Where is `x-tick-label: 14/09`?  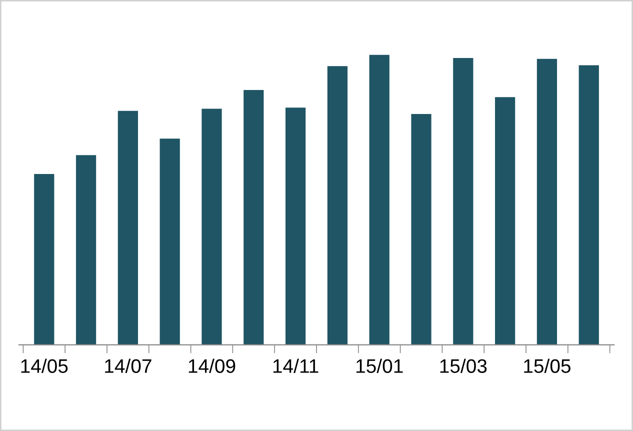
x-tick-label: 14/09 is located at coordinates (212, 365).